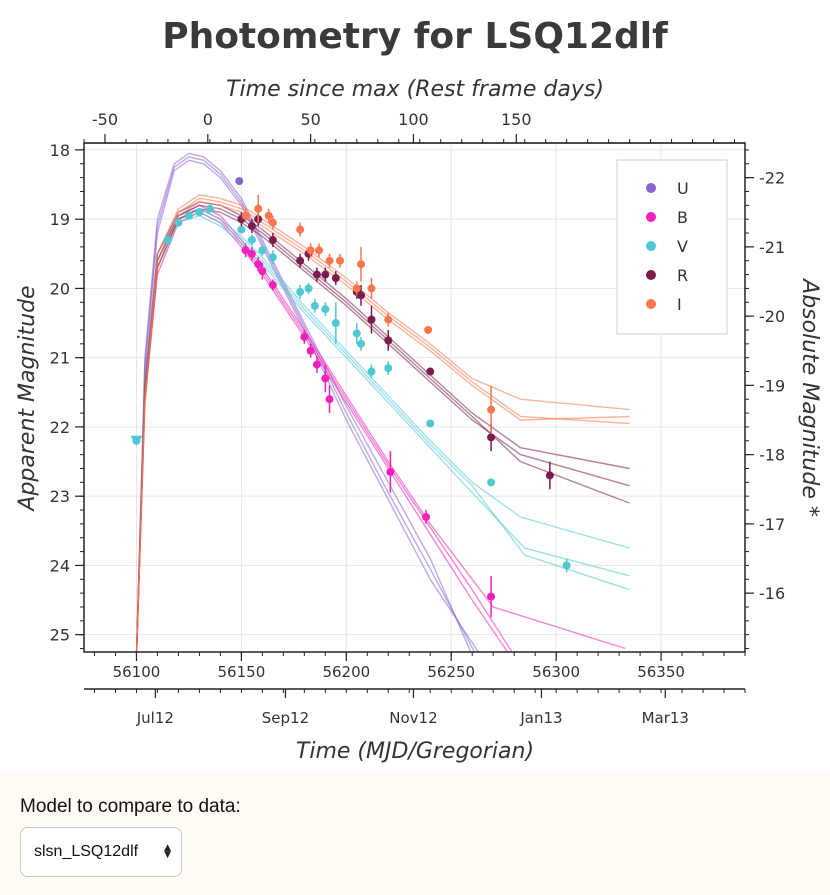 This screenshot has width=830, height=895. What do you see at coordinates (679, 304) in the screenshot?
I see `legend-label-I: I` at bounding box center [679, 304].